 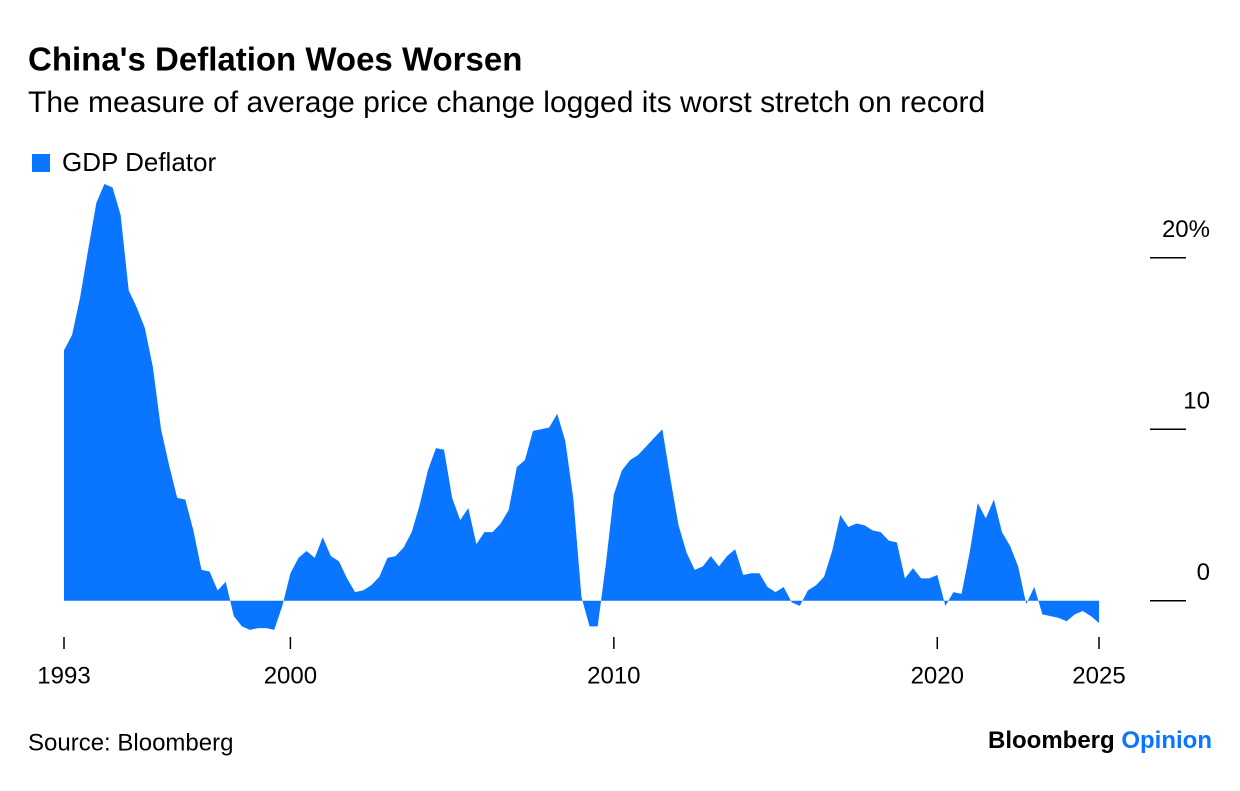 I want to click on y-tick-label: 10, so click(x=1196, y=401).